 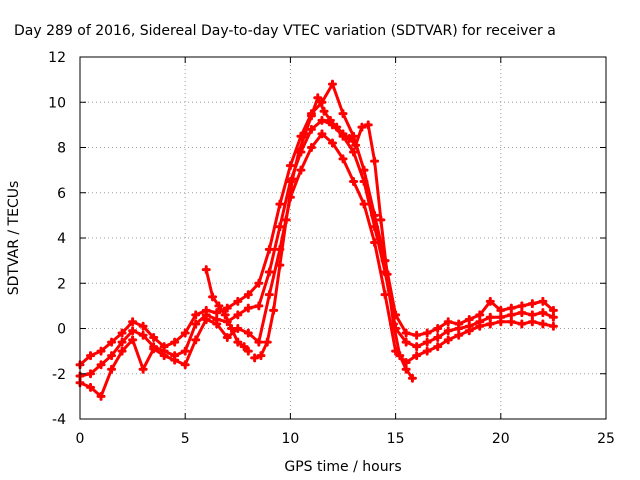 I want to click on series-line, so click(x=333, y=238).